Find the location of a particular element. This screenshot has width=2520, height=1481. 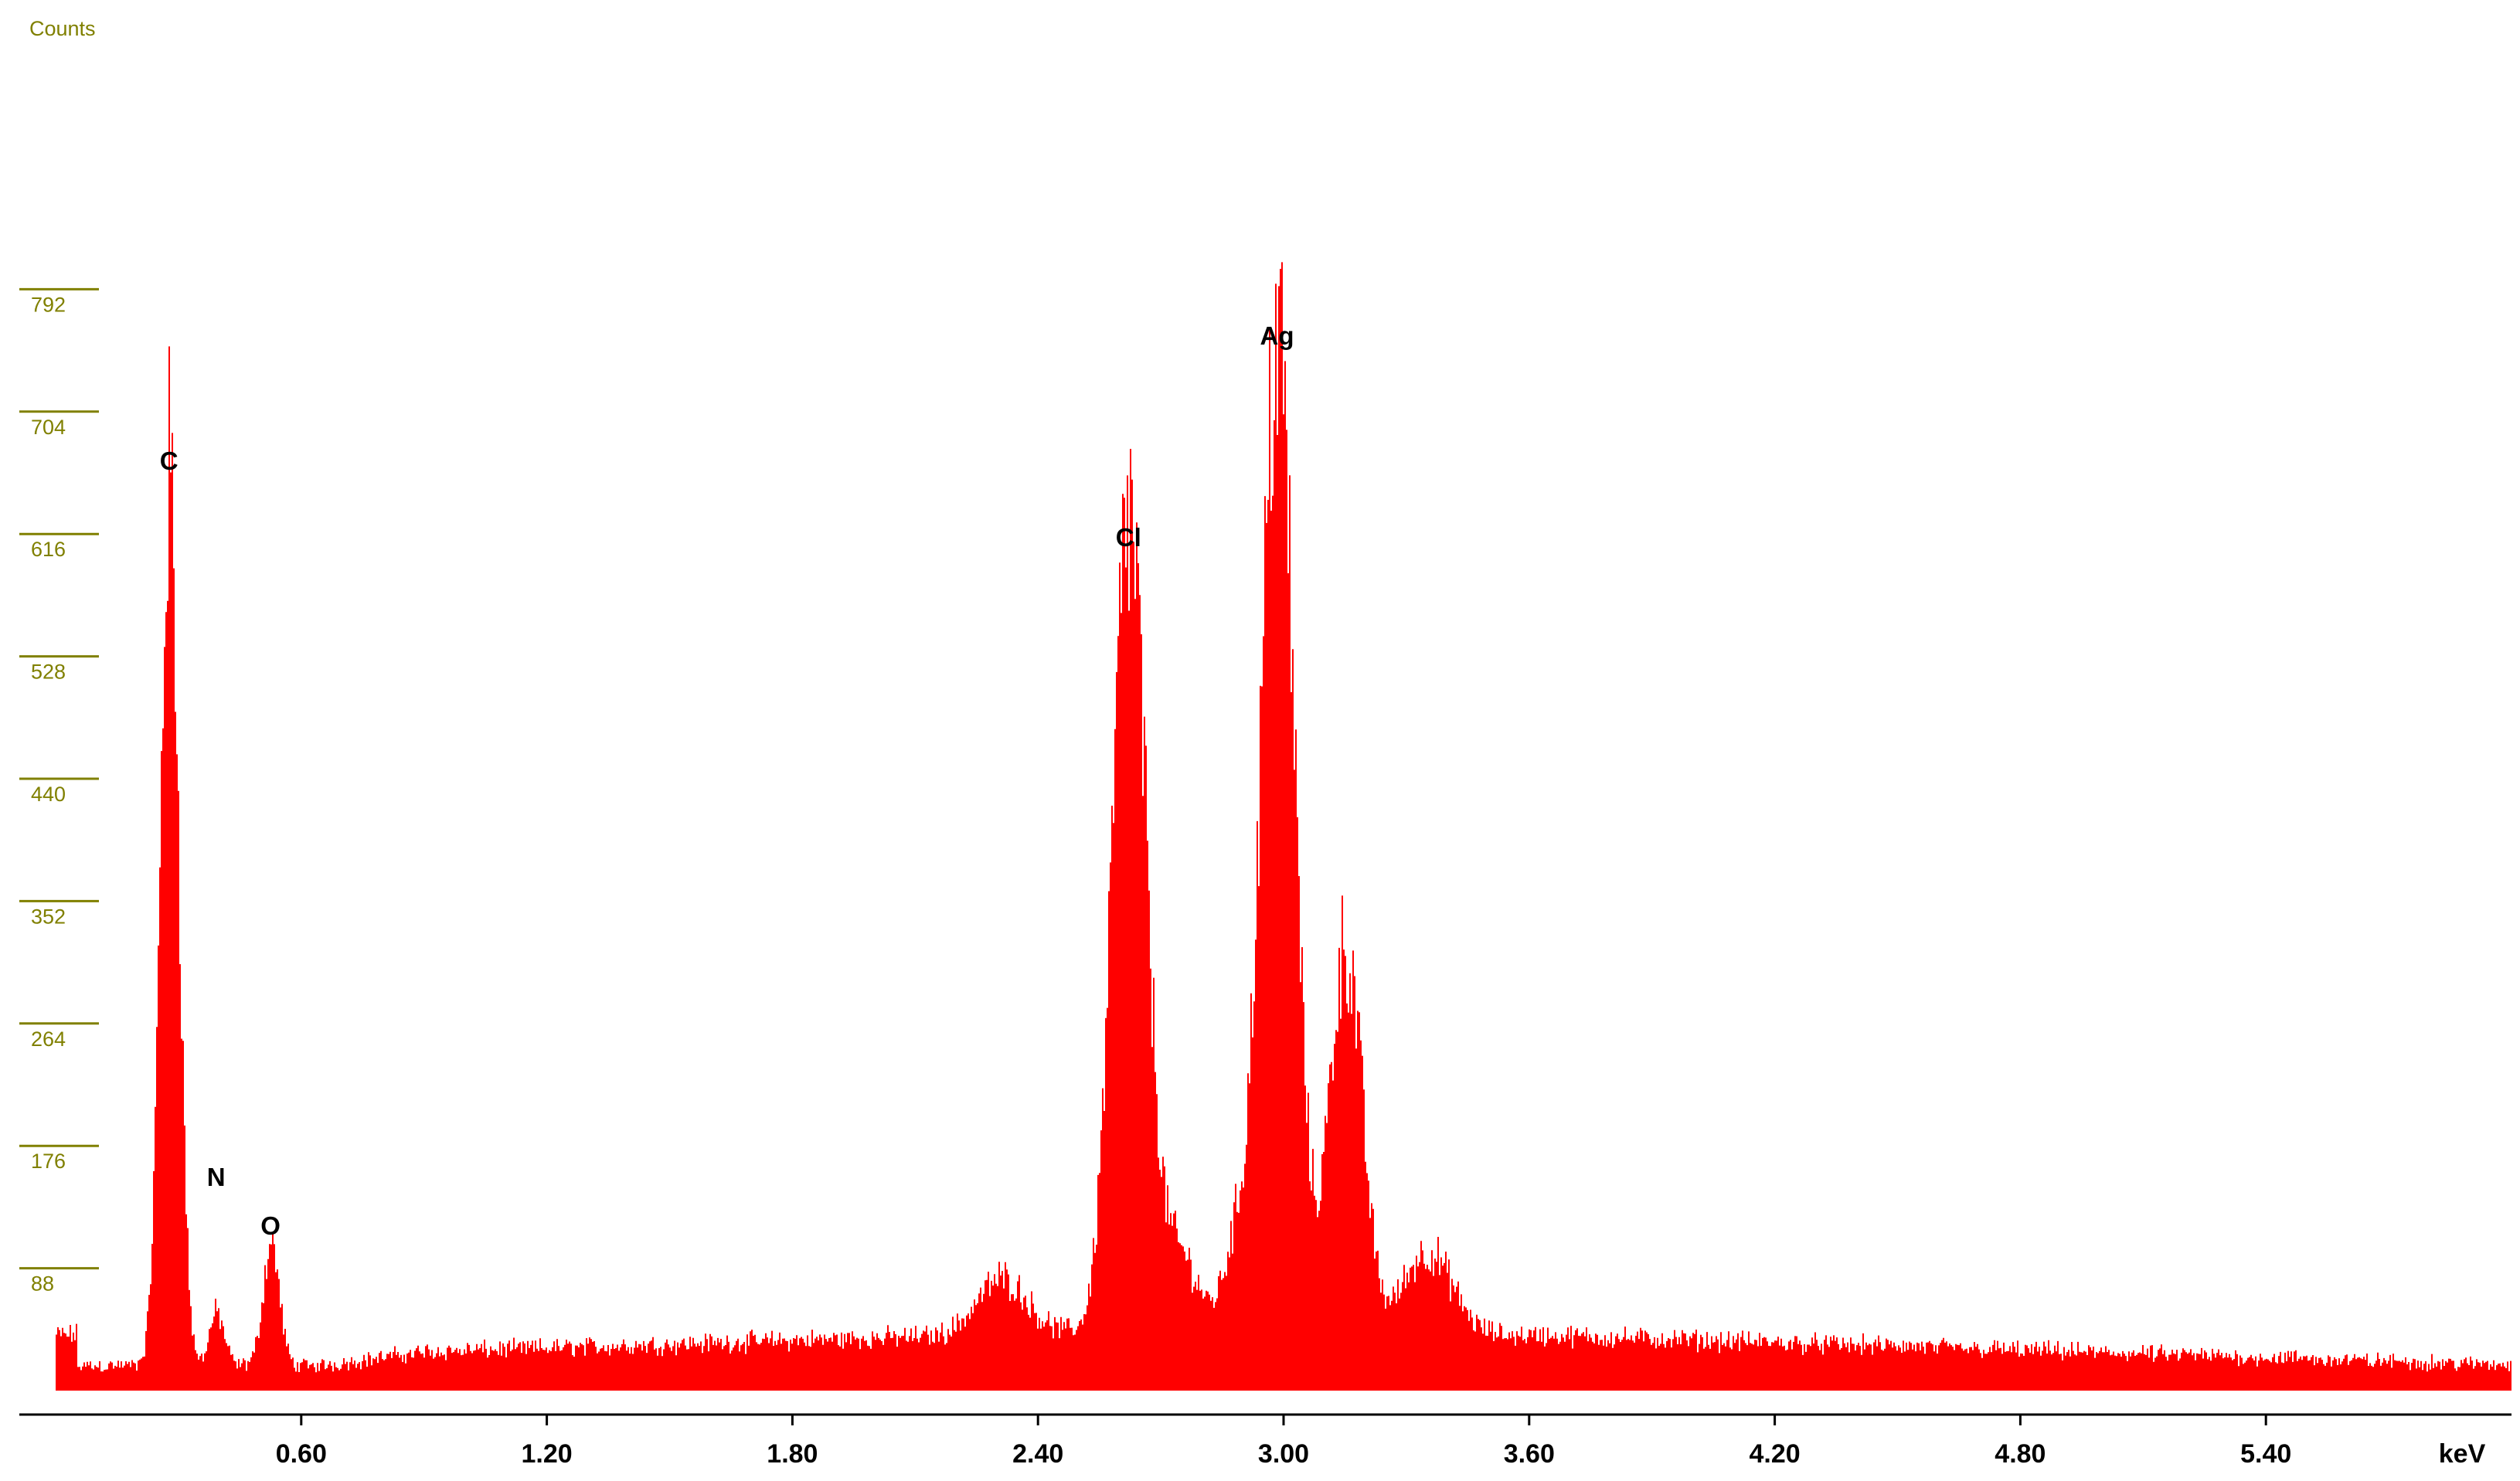

x-tick-label-7: 4.80 is located at coordinates (2020, 1454).